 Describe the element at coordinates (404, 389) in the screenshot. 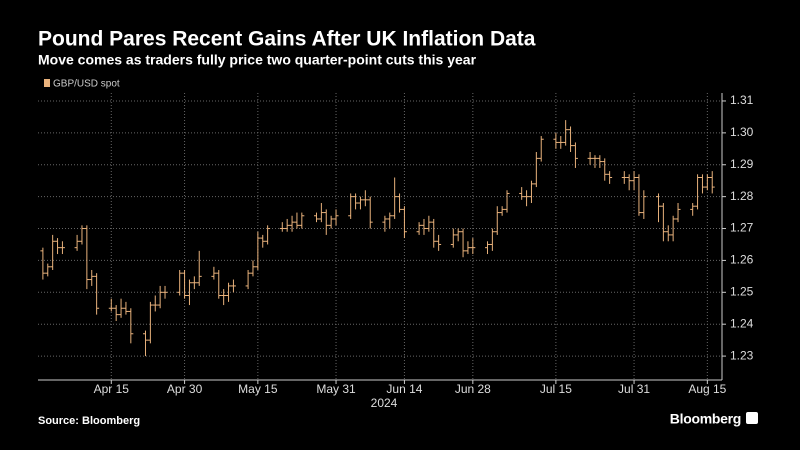

I see `x-tick-label: Jun 14` at that location.